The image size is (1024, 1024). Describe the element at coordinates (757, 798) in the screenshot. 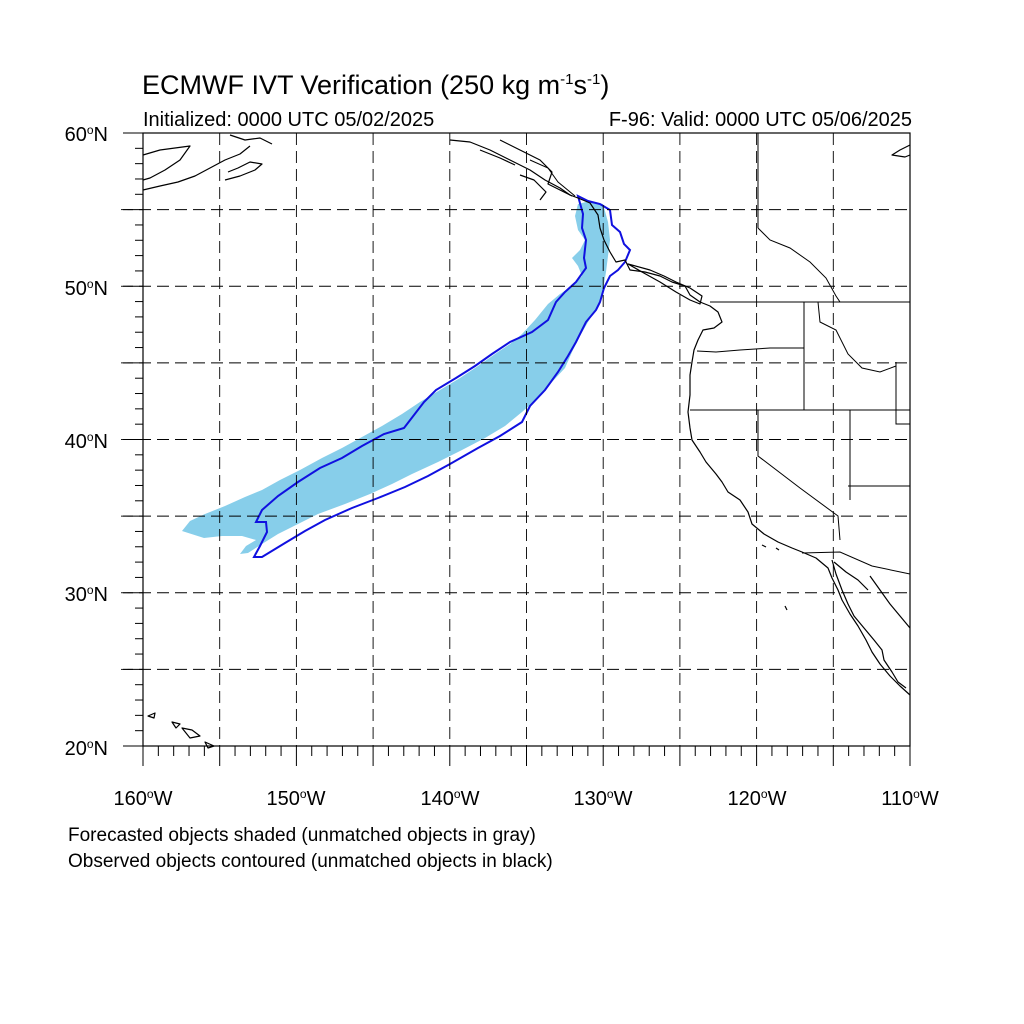

I see `lon-label-120: 120oW` at that location.